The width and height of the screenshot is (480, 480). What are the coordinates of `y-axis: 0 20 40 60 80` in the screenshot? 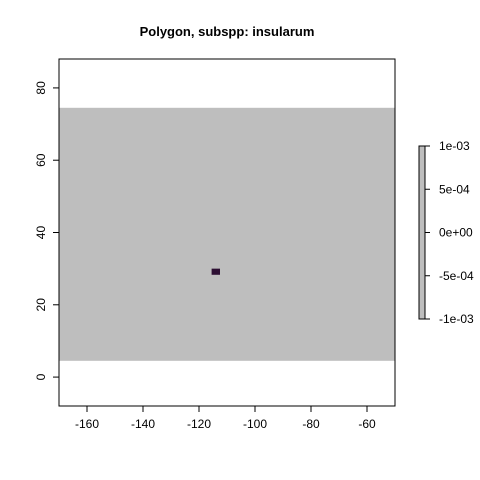 It's located at (46, 230).